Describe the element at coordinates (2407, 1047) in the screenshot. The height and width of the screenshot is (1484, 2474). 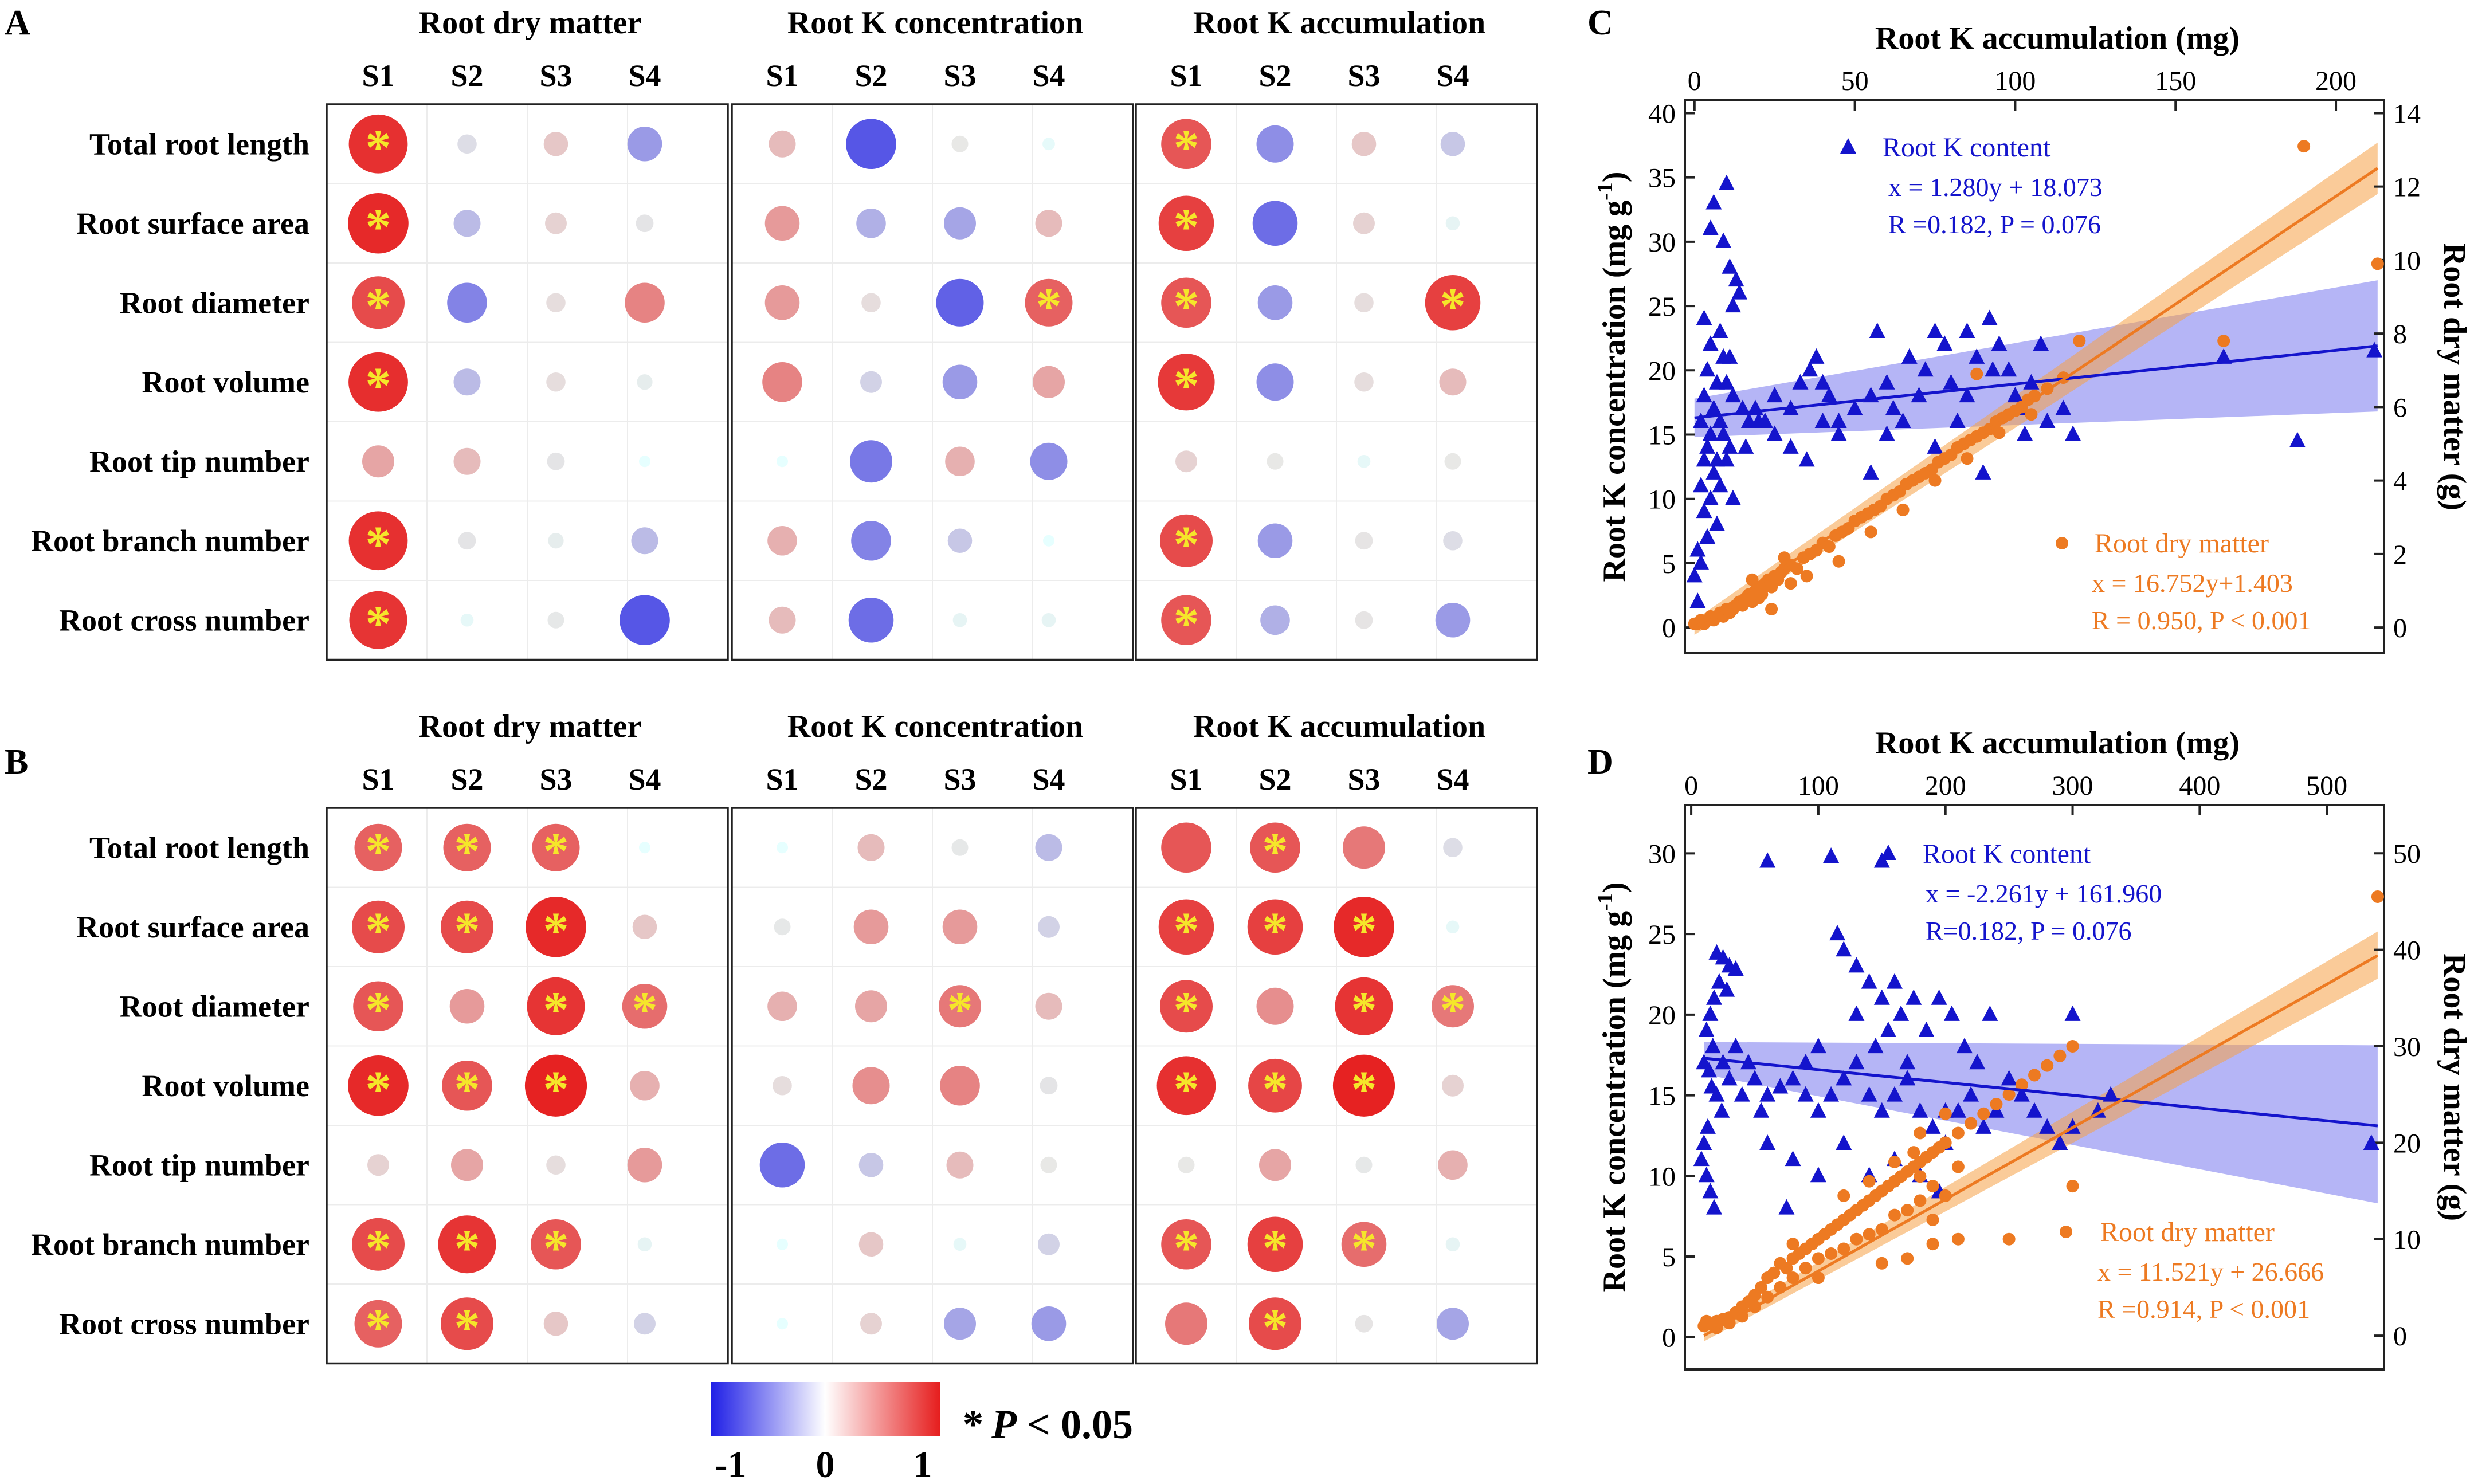
I see `y-right-tick-label: 30` at that location.